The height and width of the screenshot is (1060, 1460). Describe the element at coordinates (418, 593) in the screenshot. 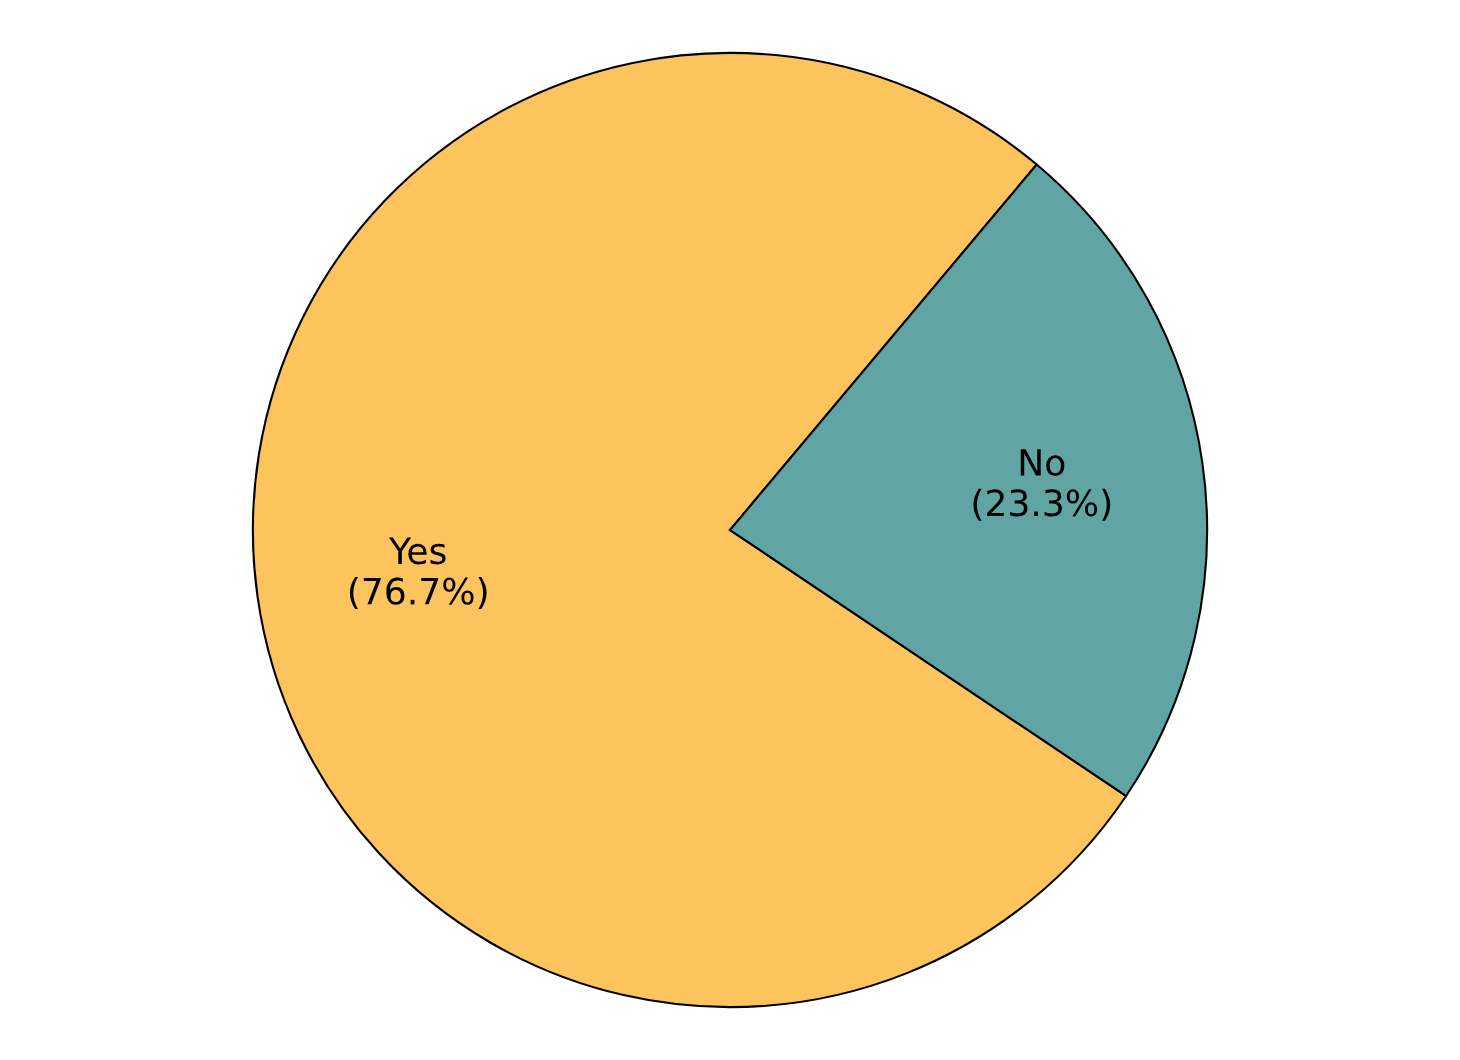

I see `data-label: (76.7%)` at that location.